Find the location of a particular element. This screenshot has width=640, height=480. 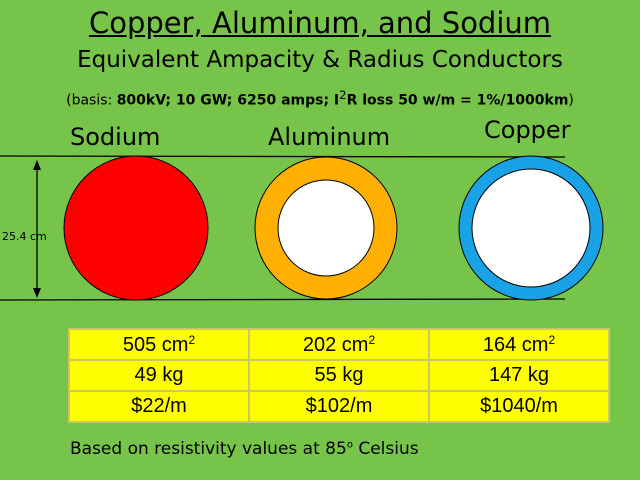

slide-title: Copper, Aluminum, and Sodium is located at coordinates (320, 23).